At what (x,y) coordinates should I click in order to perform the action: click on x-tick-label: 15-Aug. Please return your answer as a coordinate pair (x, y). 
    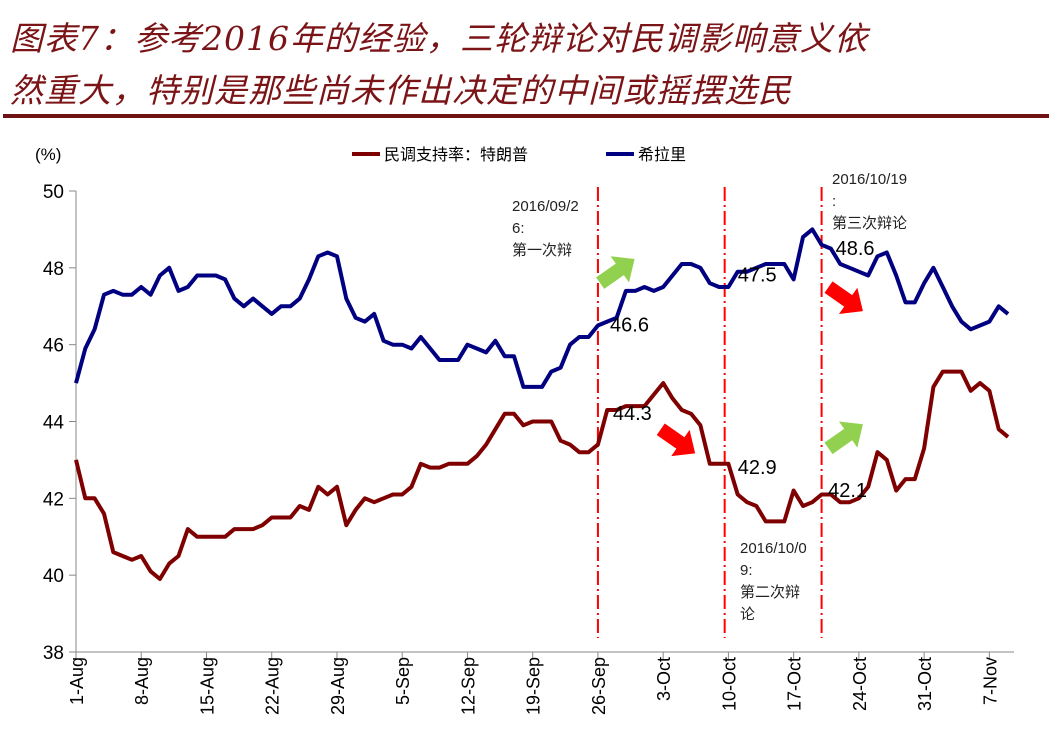
    Looking at the image, I should click on (207, 686).